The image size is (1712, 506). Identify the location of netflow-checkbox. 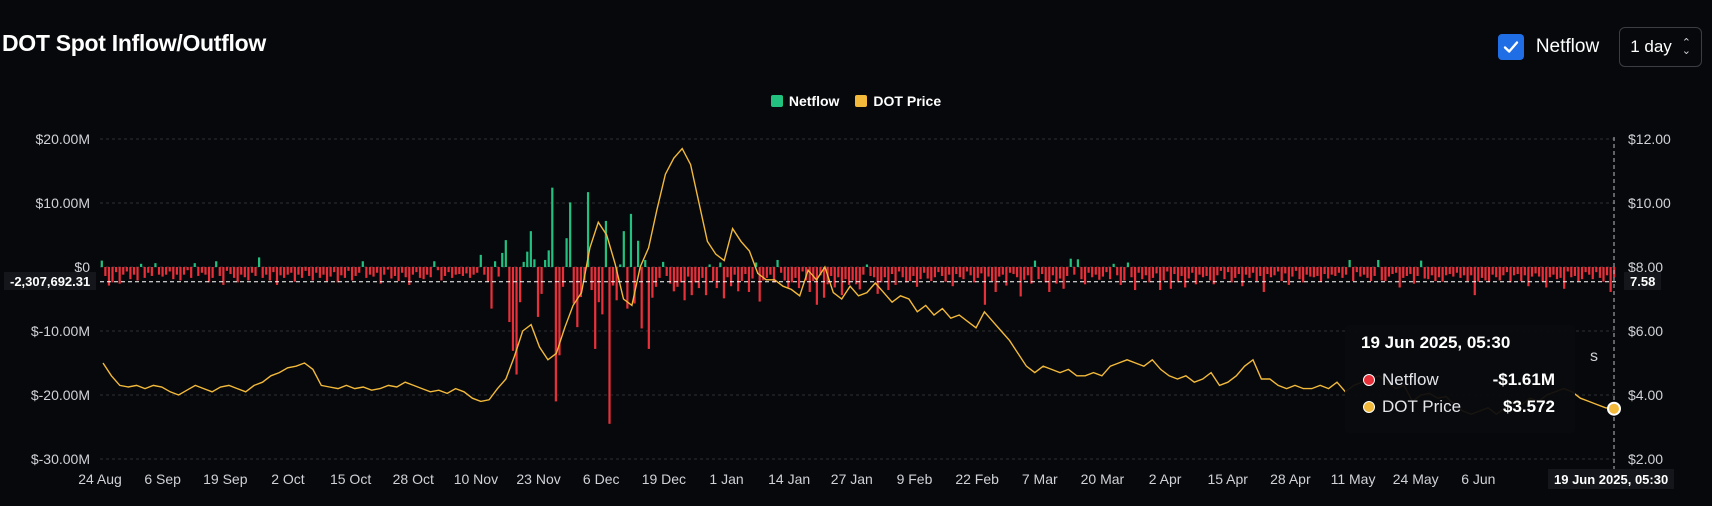
(1510, 47).